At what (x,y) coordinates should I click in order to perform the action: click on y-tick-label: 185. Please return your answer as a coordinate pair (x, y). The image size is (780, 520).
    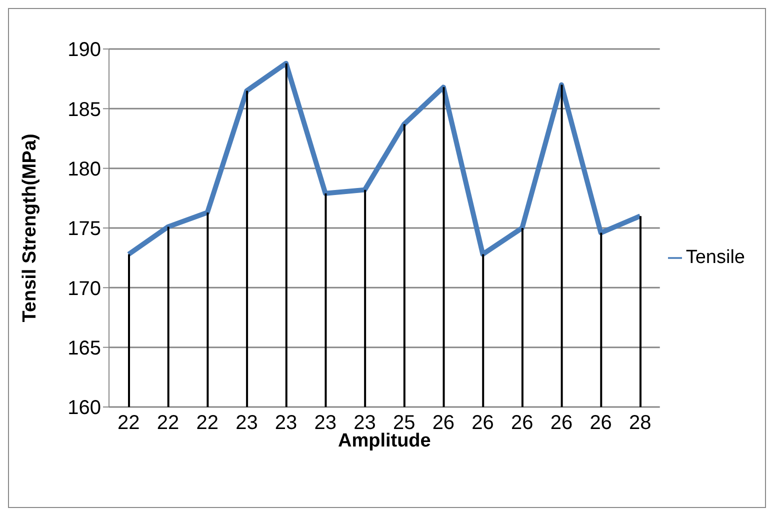
    Looking at the image, I should click on (84, 109).